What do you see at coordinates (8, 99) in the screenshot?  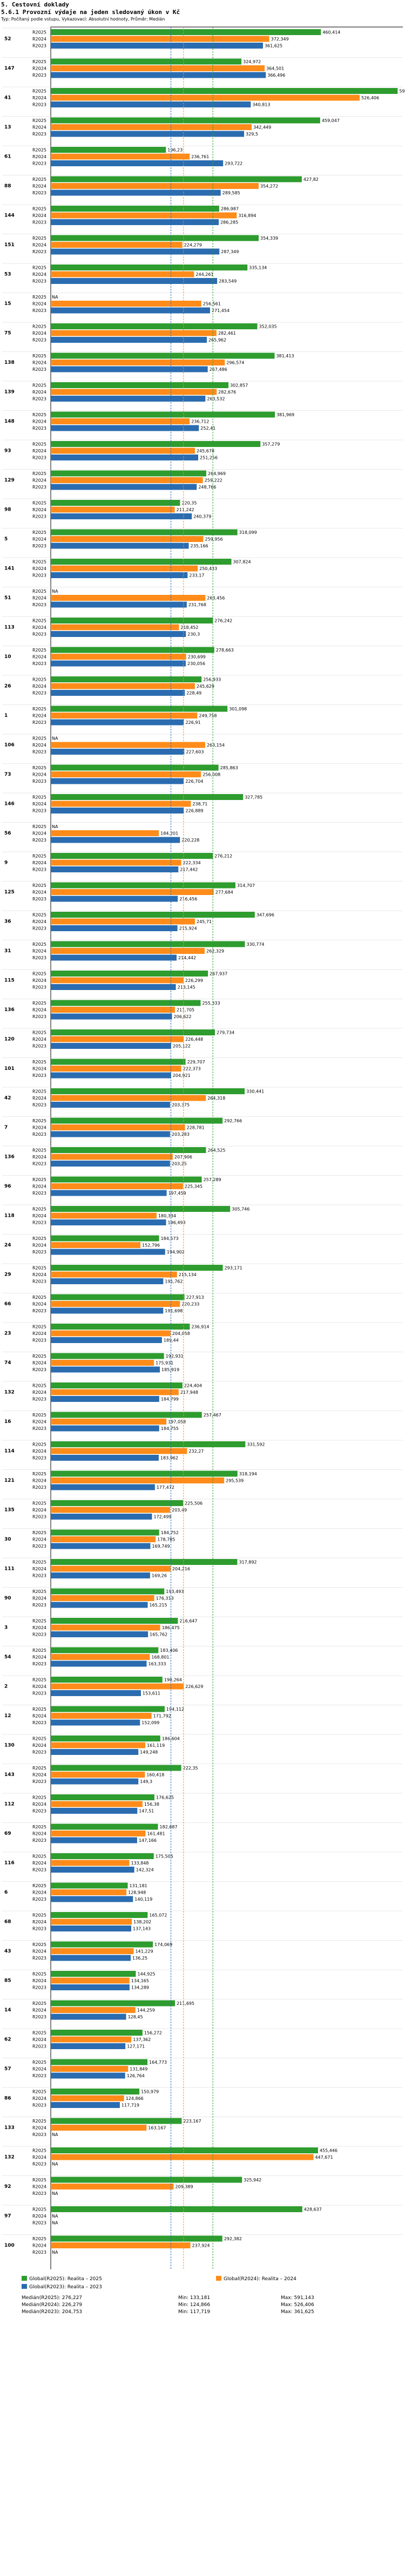 I see `group-label: 41` at bounding box center [8, 99].